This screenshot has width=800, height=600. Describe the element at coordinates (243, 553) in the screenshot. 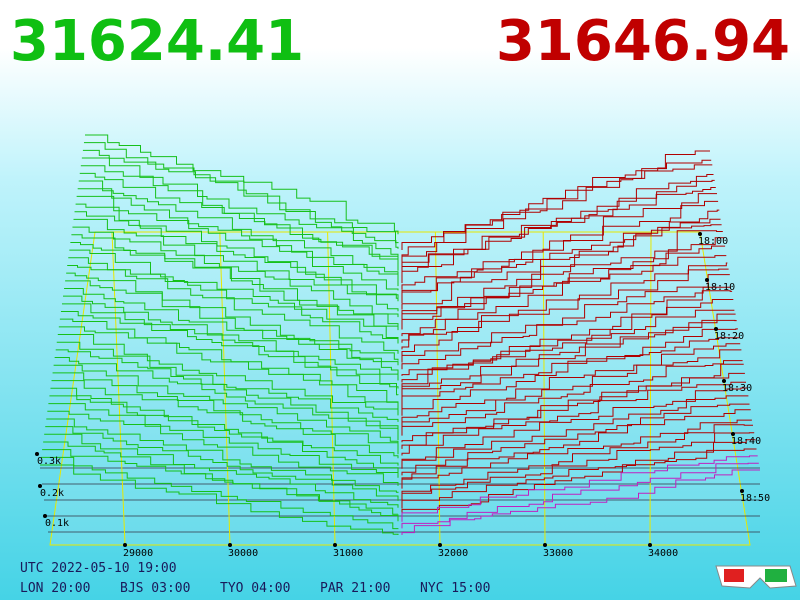

I see `price-tick-label: 30000` at that location.